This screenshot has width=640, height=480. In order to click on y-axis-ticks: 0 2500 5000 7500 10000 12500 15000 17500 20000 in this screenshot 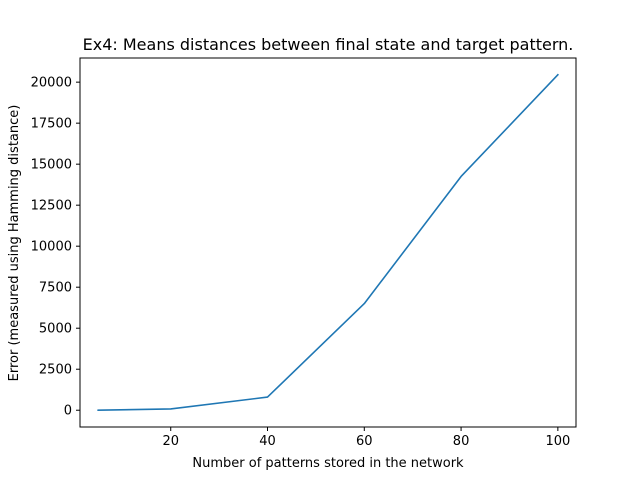, I will do `click(55, 247)`.